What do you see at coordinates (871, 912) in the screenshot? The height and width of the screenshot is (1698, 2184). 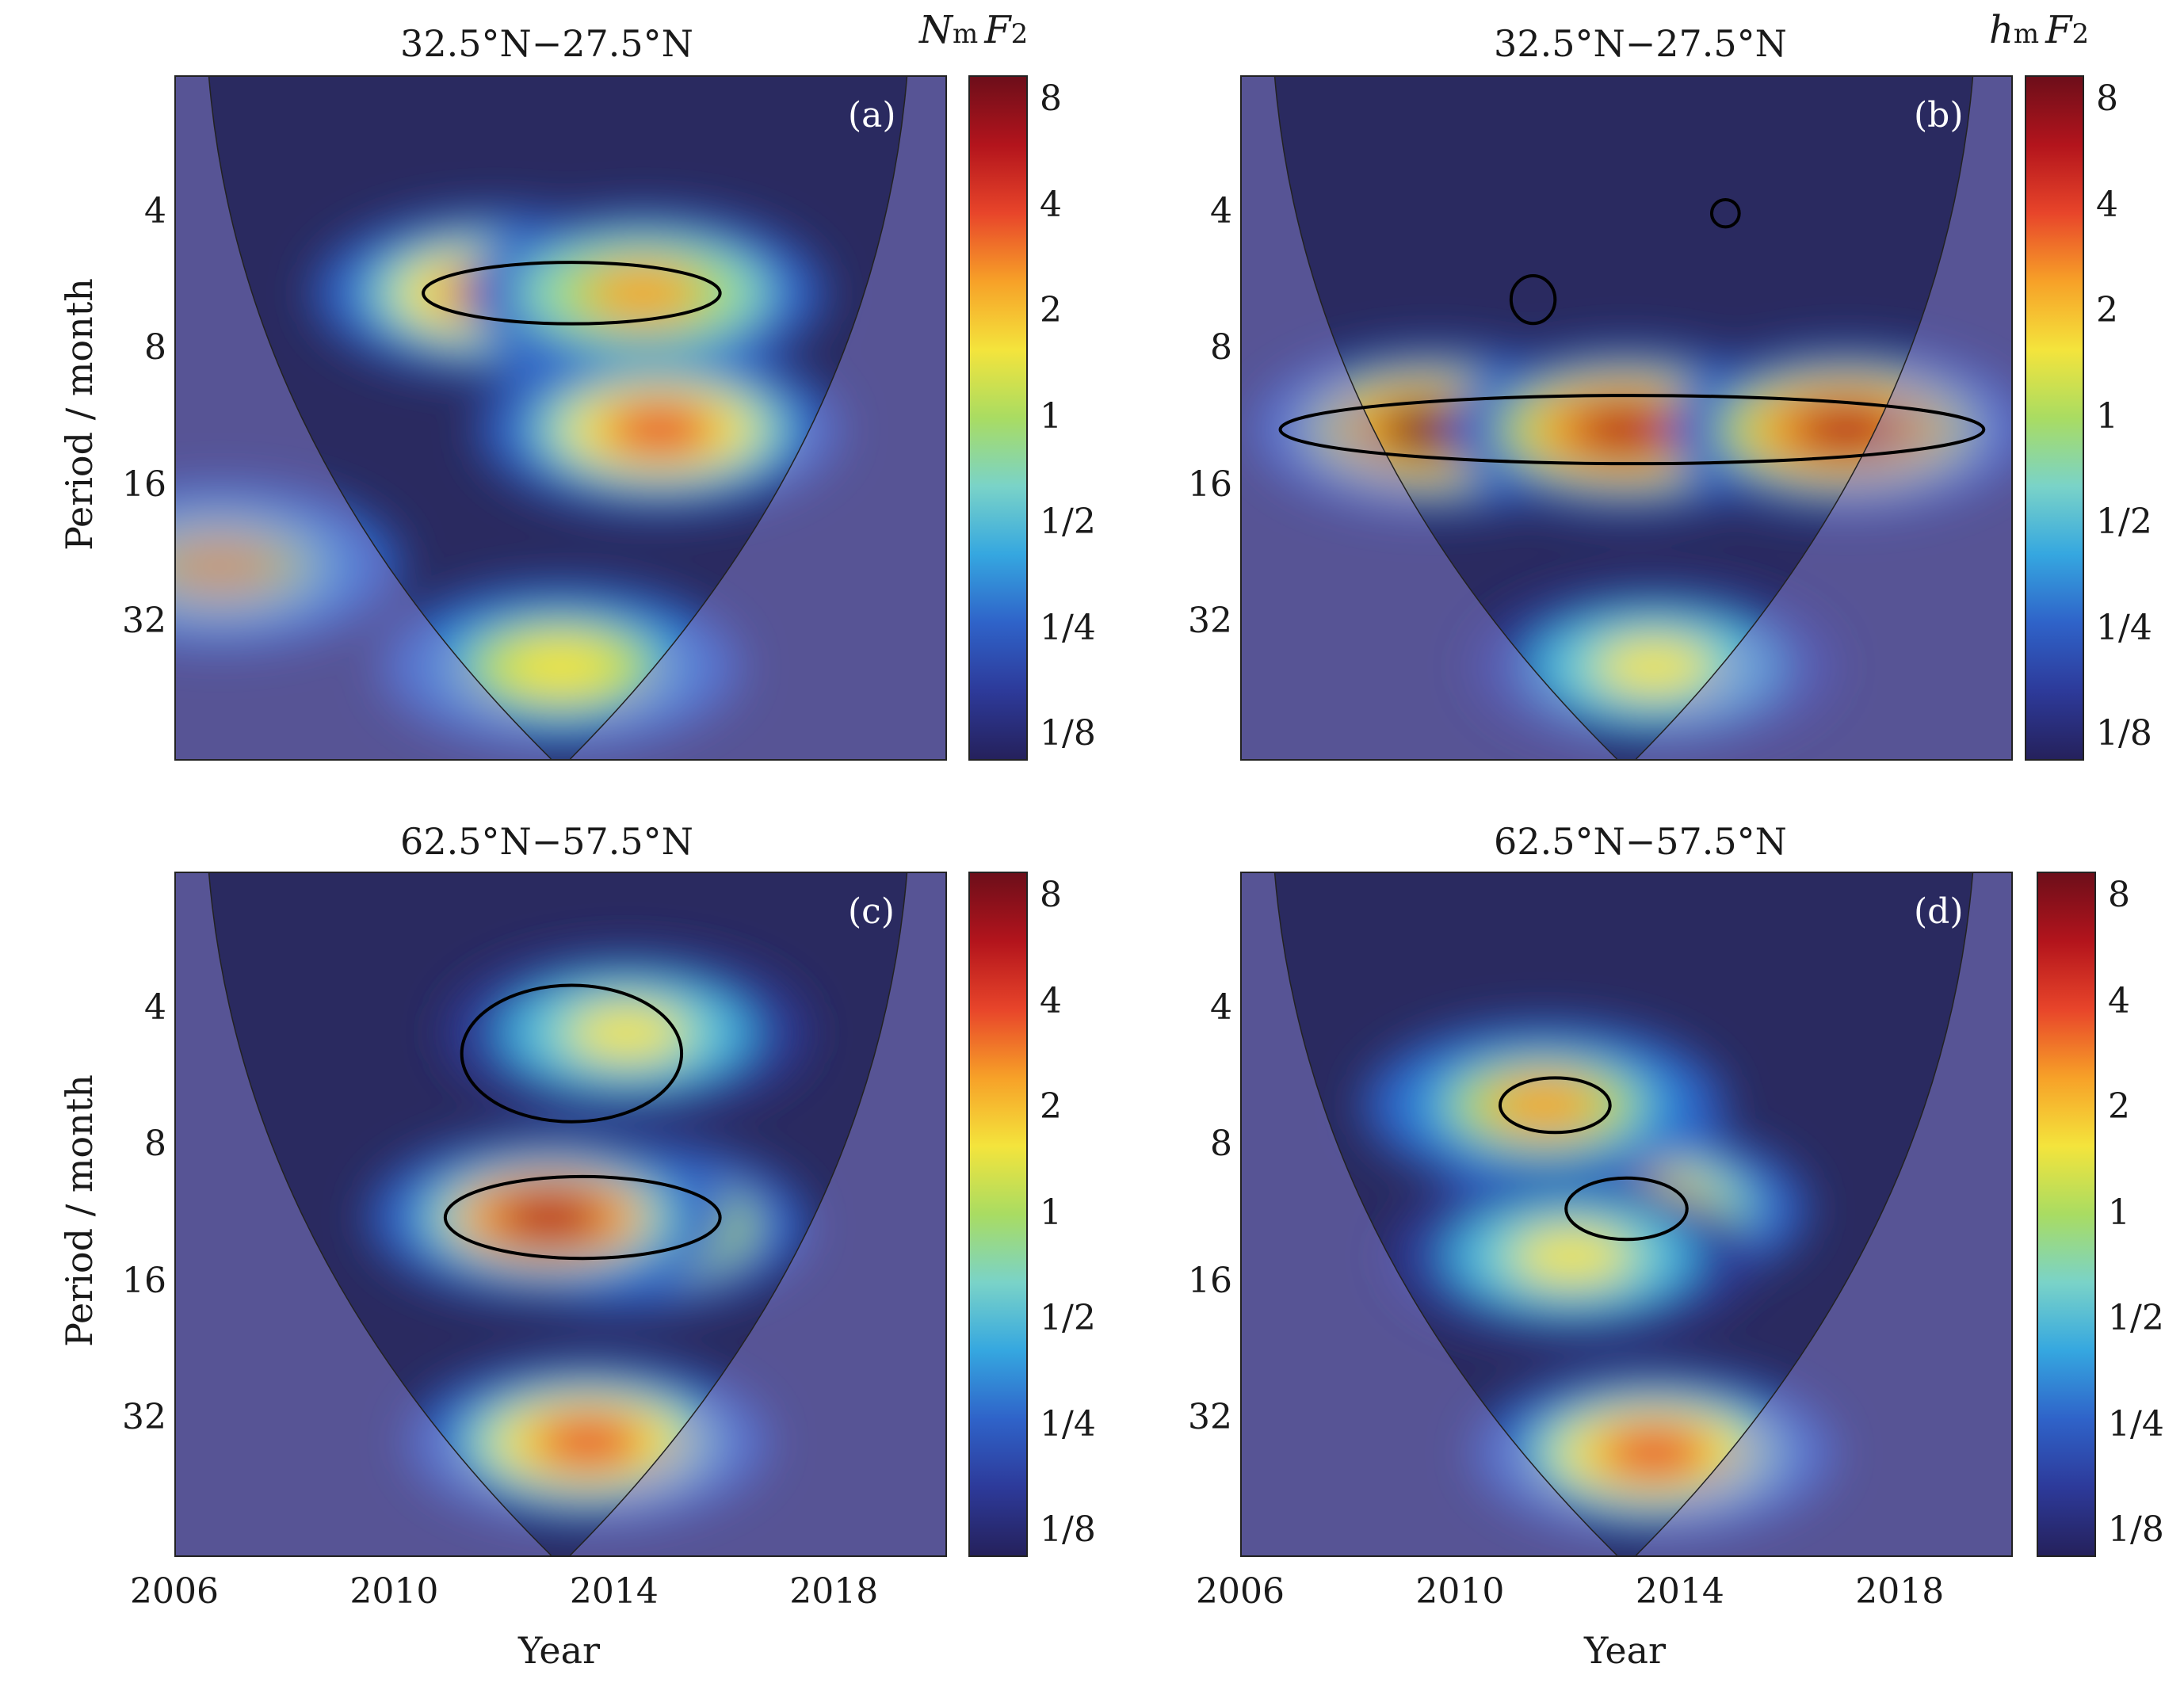 I see `panel-tag: (c)` at bounding box center [871, 912].